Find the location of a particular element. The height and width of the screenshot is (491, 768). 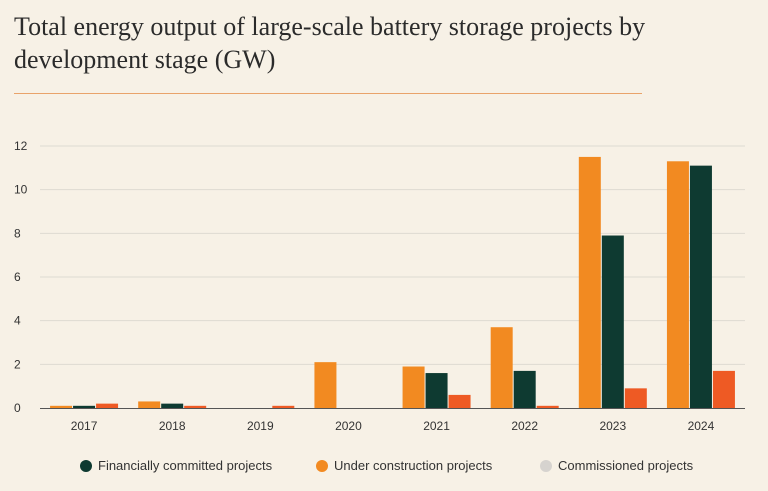

x-tick-label: 2022 is located at coordinates (524, 426).